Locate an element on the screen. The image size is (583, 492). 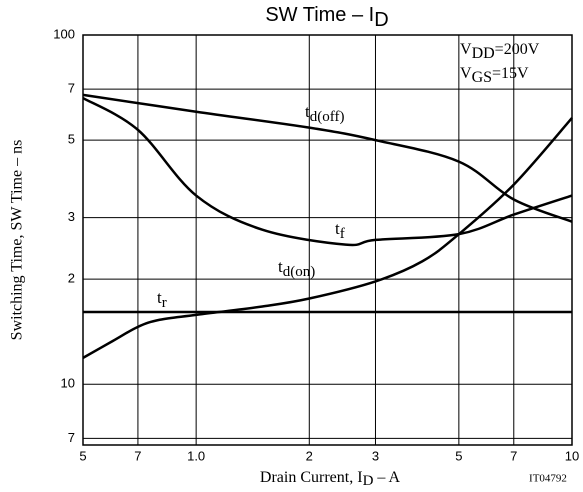
series-label: tr is located at coordinates (162, 300).